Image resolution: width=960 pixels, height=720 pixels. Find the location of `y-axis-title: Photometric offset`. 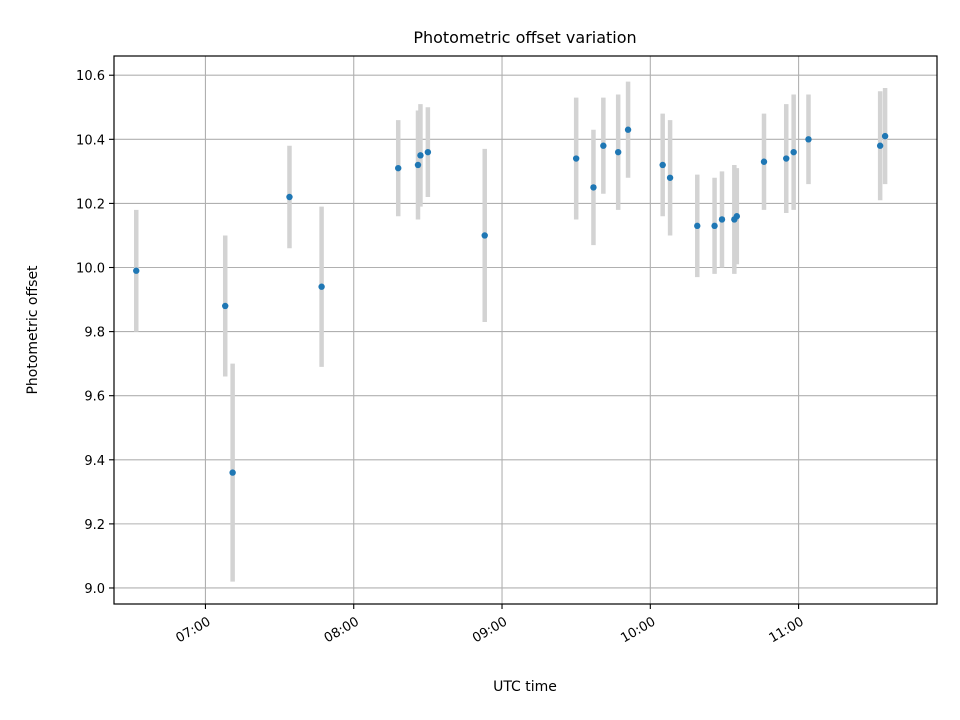

y-axis-title: Photometric offset is located at coordinates (33, 330).